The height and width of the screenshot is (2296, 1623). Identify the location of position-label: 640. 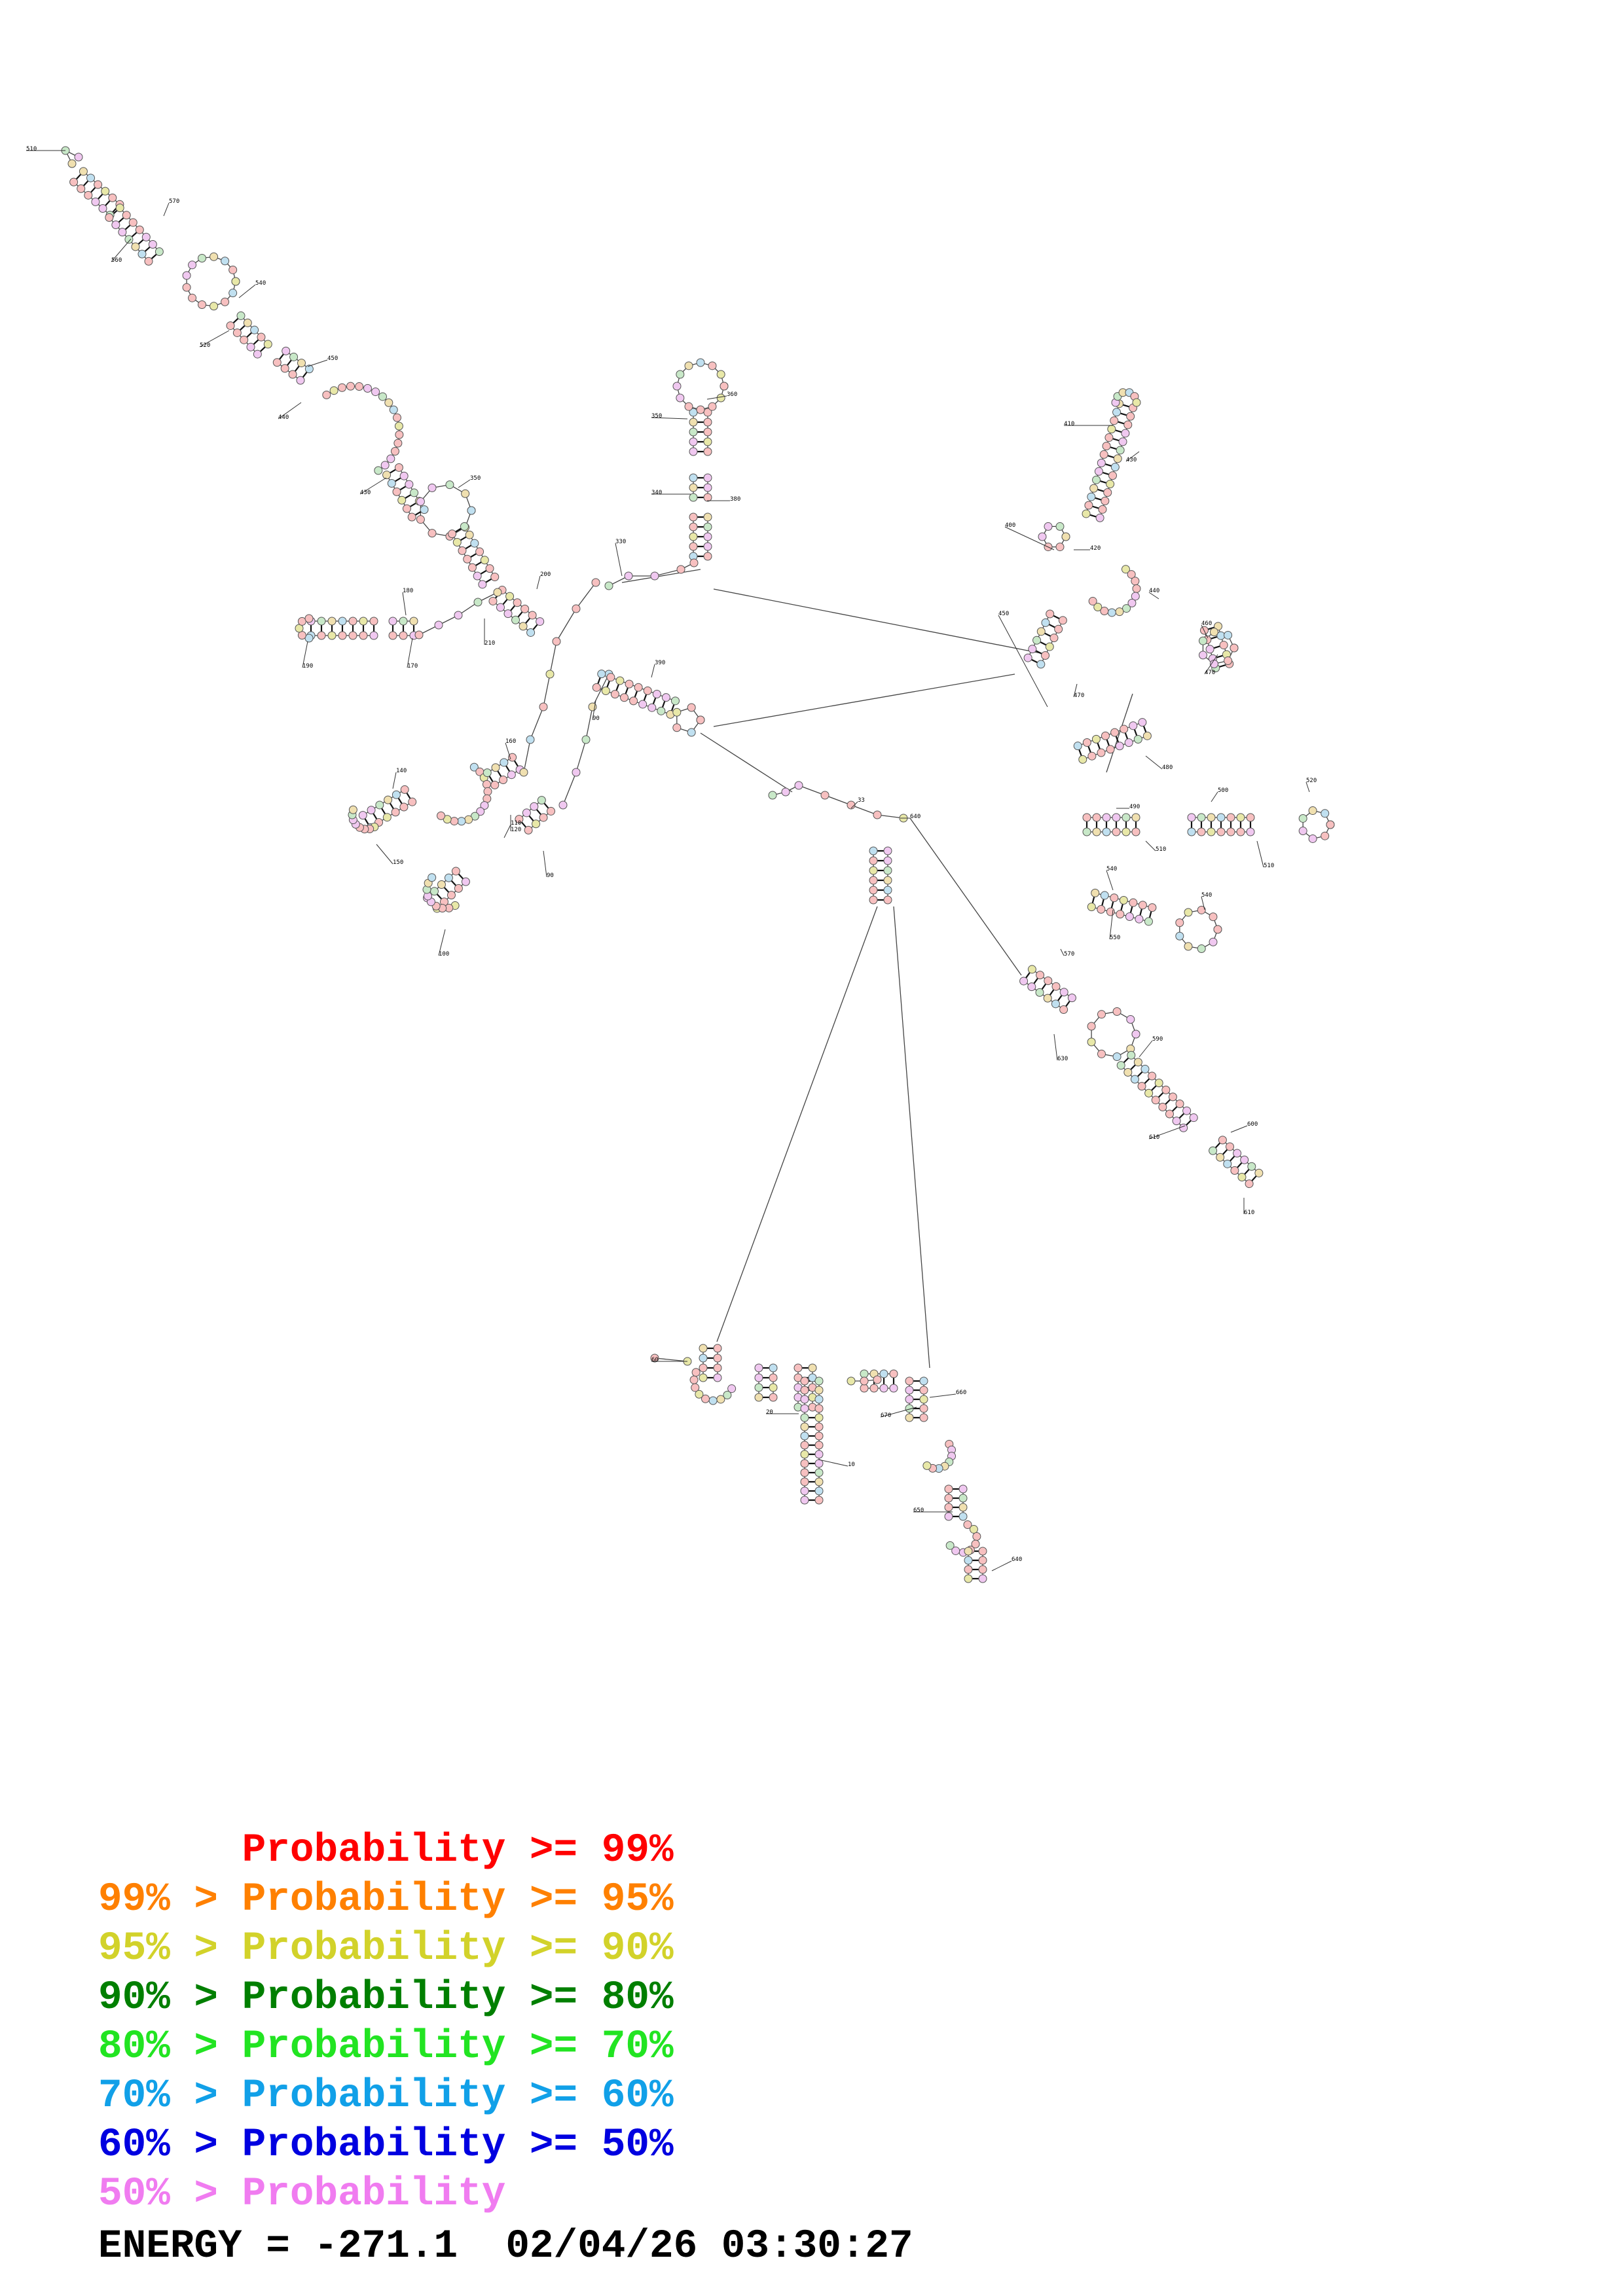
(915, 817).